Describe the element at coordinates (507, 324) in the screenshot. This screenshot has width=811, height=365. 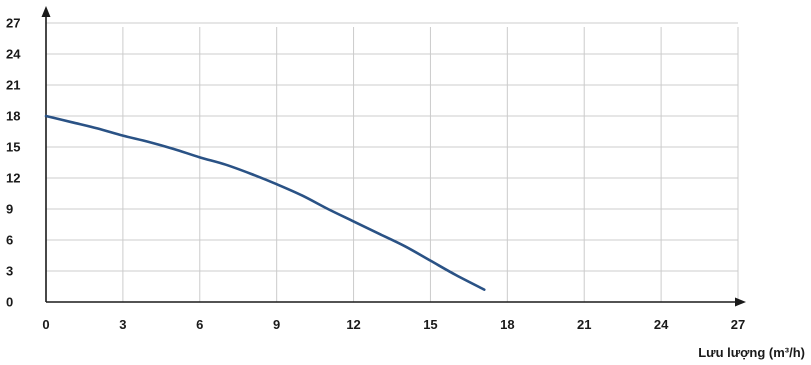
I see `x-tick-label: 18` at that location.